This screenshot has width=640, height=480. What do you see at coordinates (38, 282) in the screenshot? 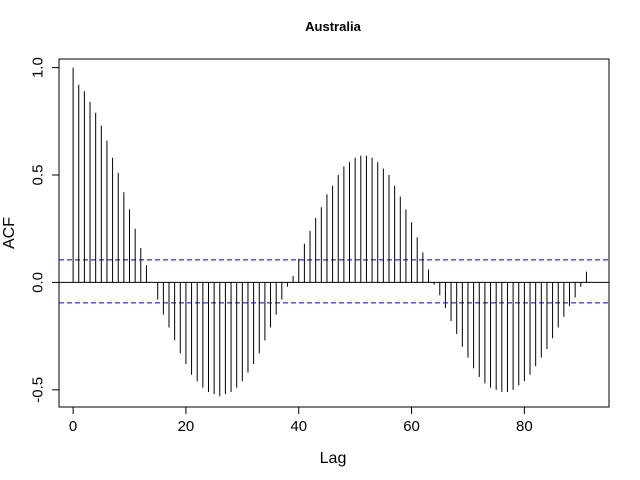
I see `y-tick-label: 0.0` at bounding box center [38, 282].